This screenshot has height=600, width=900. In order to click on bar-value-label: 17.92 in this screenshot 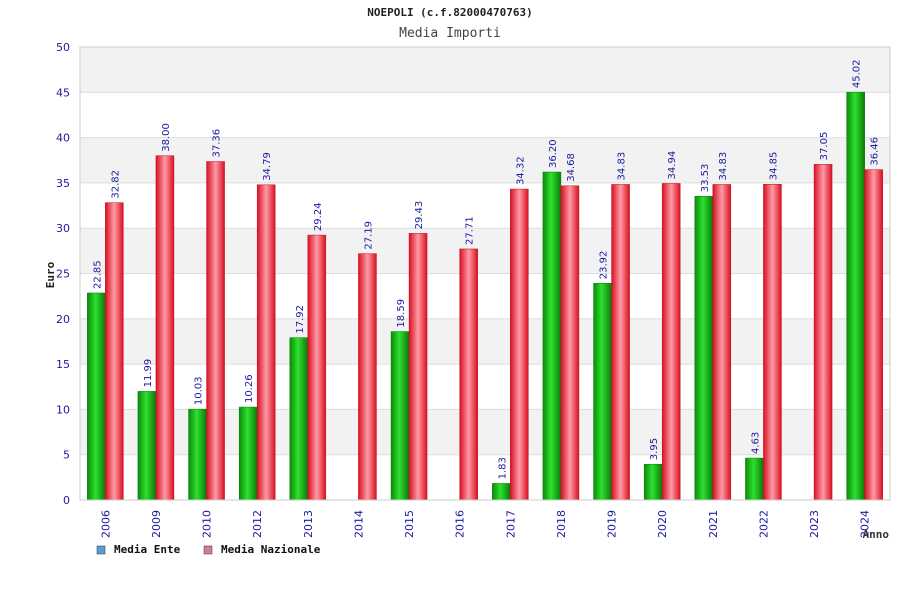, I will do `click(300, 319)`.